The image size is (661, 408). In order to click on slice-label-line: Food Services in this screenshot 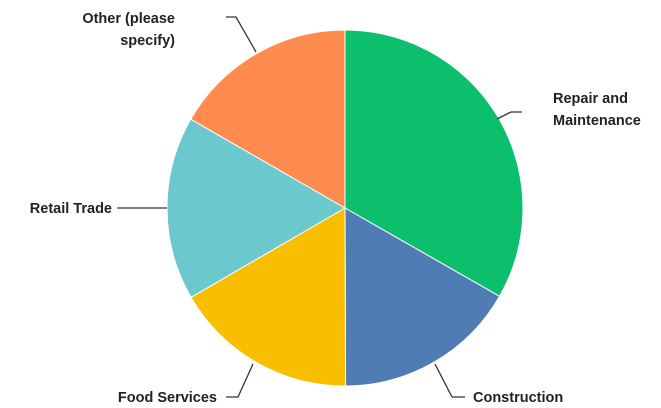, I will do `click(167, 398)`.